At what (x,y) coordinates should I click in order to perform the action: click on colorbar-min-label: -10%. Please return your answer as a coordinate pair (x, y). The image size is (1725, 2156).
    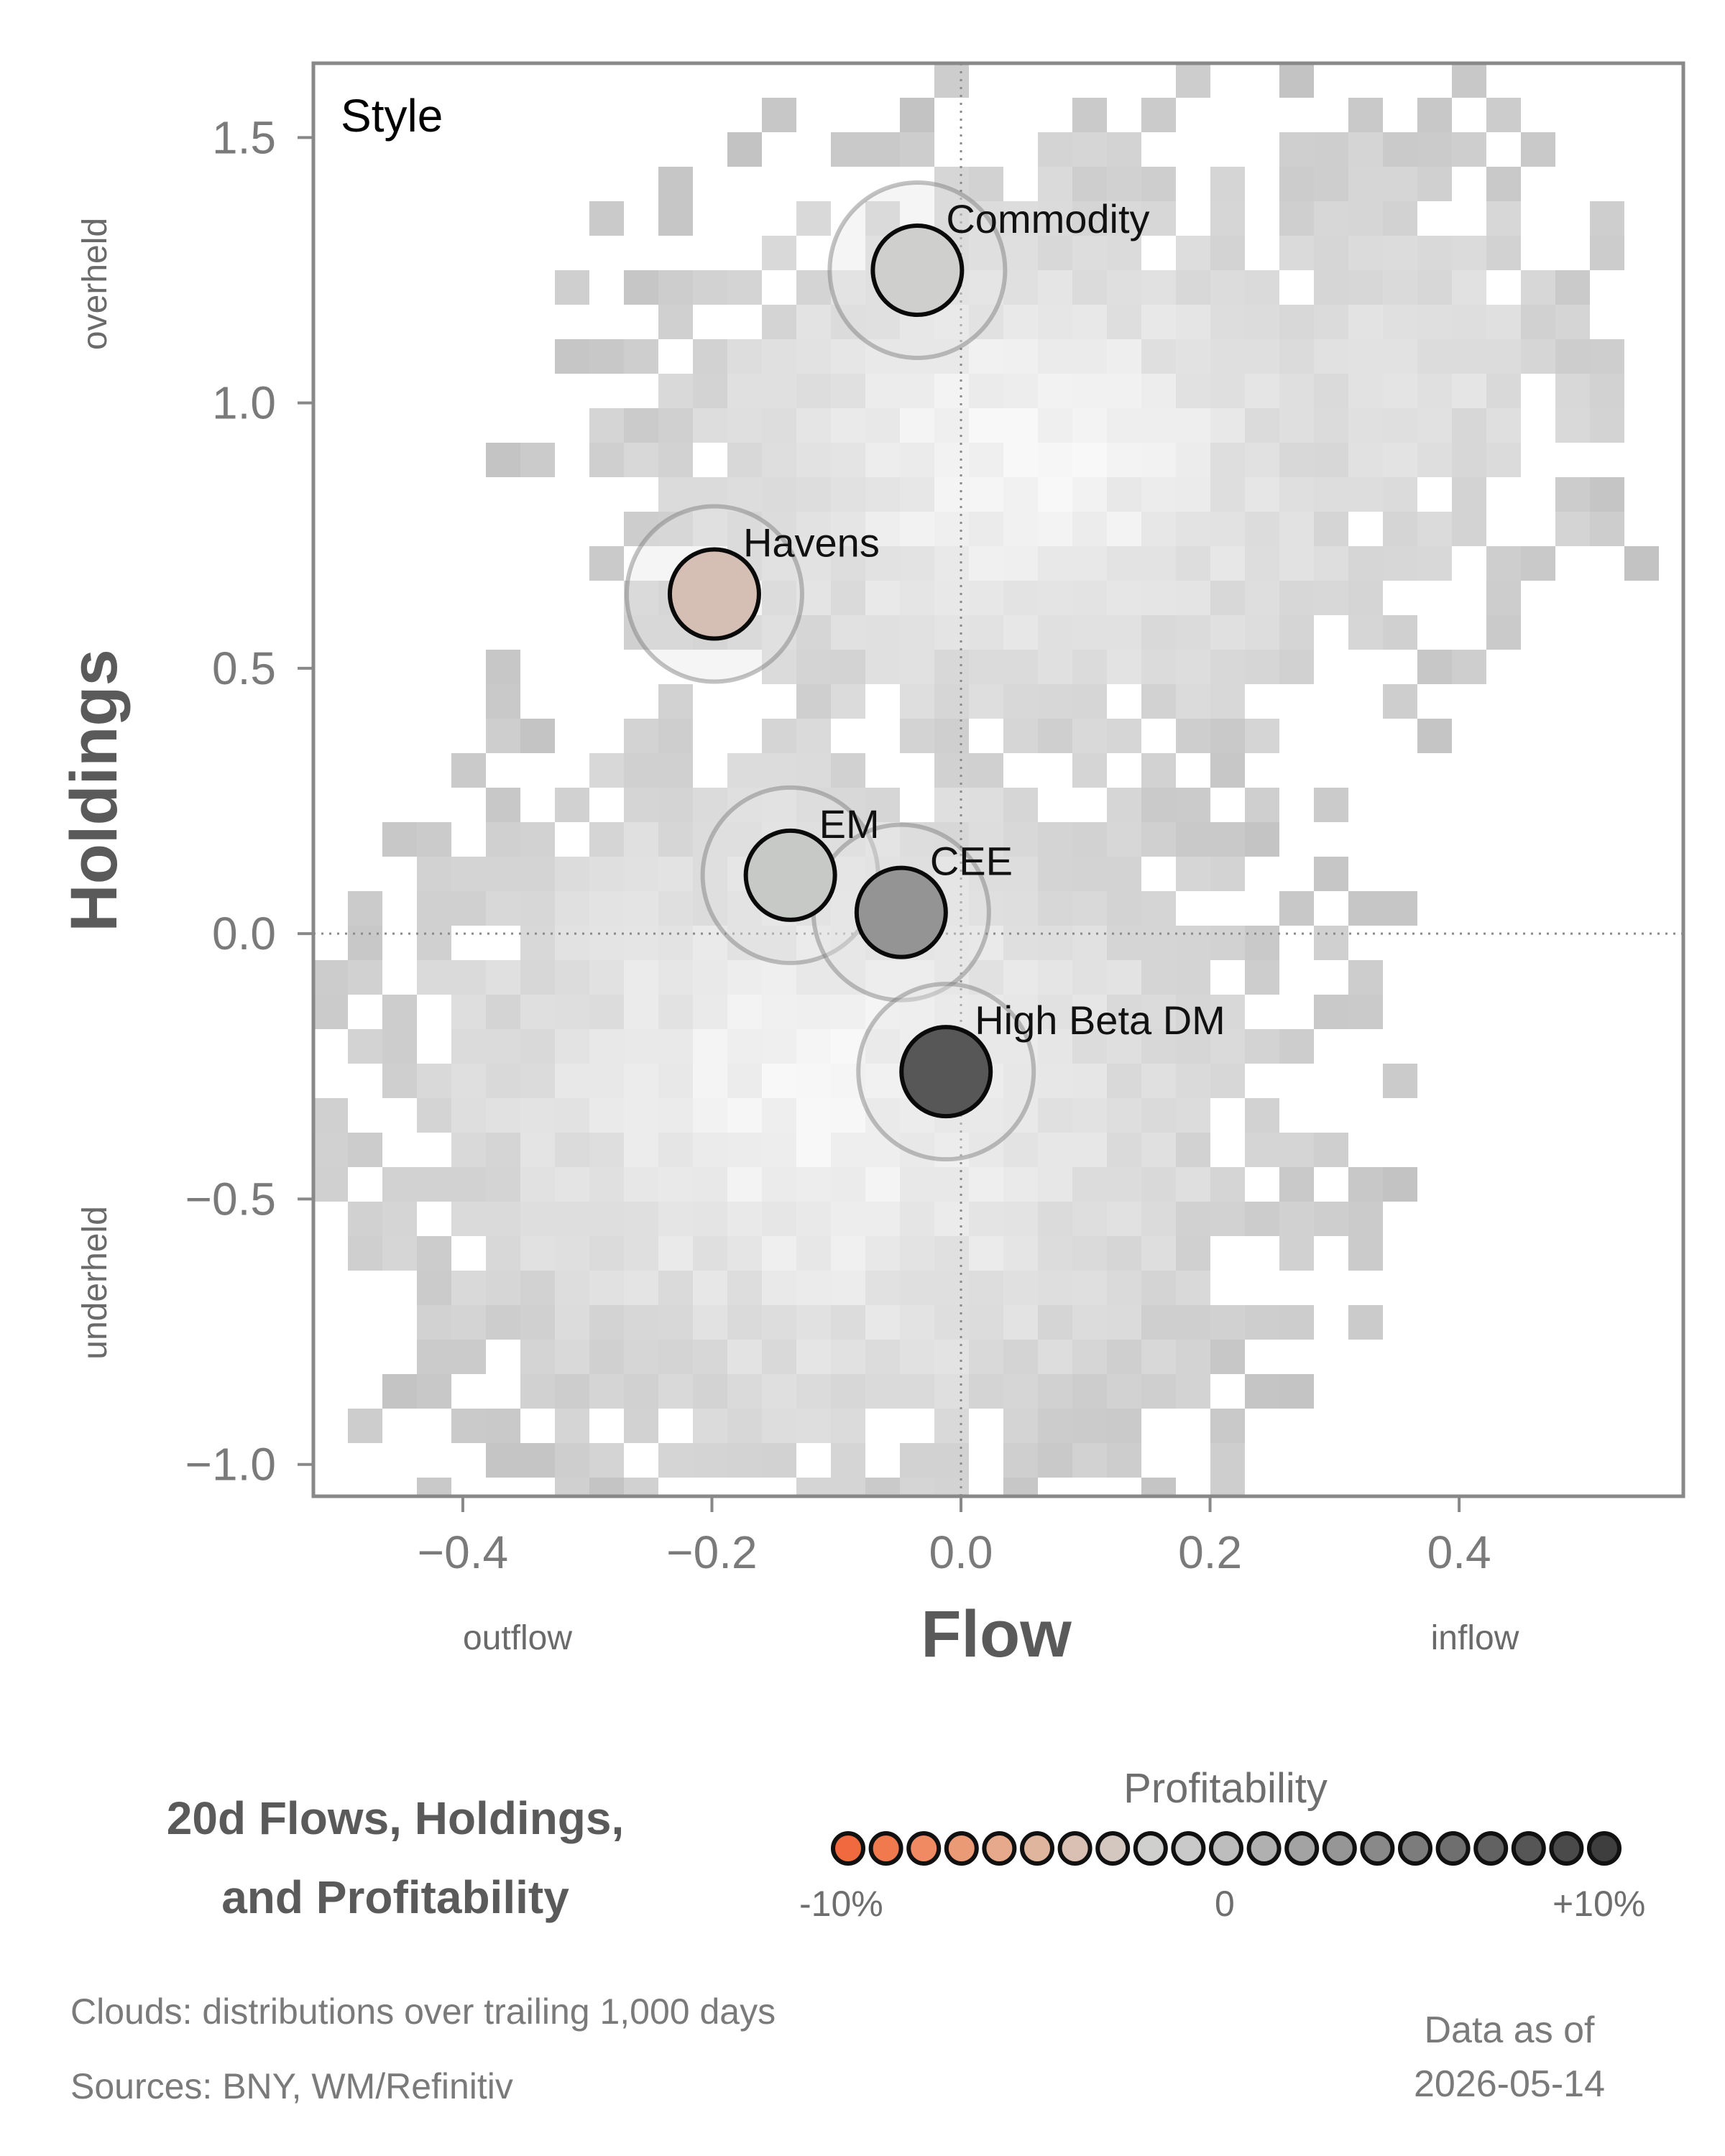
    Looking at the image, I should click on (841, 1904).